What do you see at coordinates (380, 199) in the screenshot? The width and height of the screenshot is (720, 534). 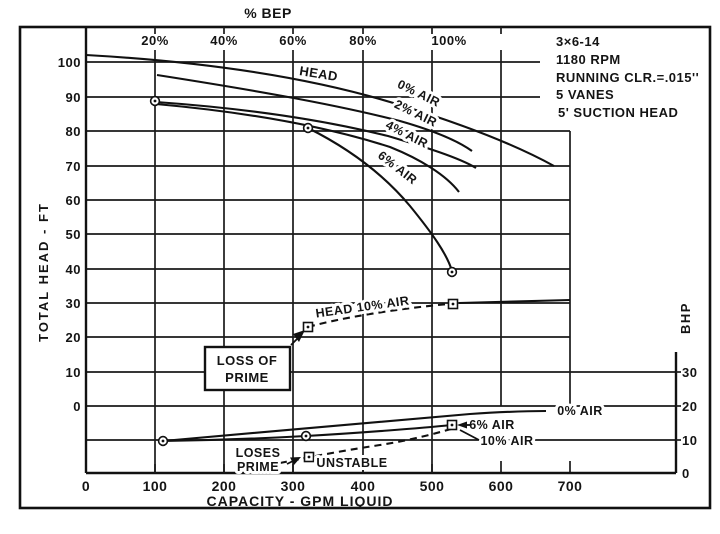 I see `curve-6pct-air` at bounding box center [380, 199].